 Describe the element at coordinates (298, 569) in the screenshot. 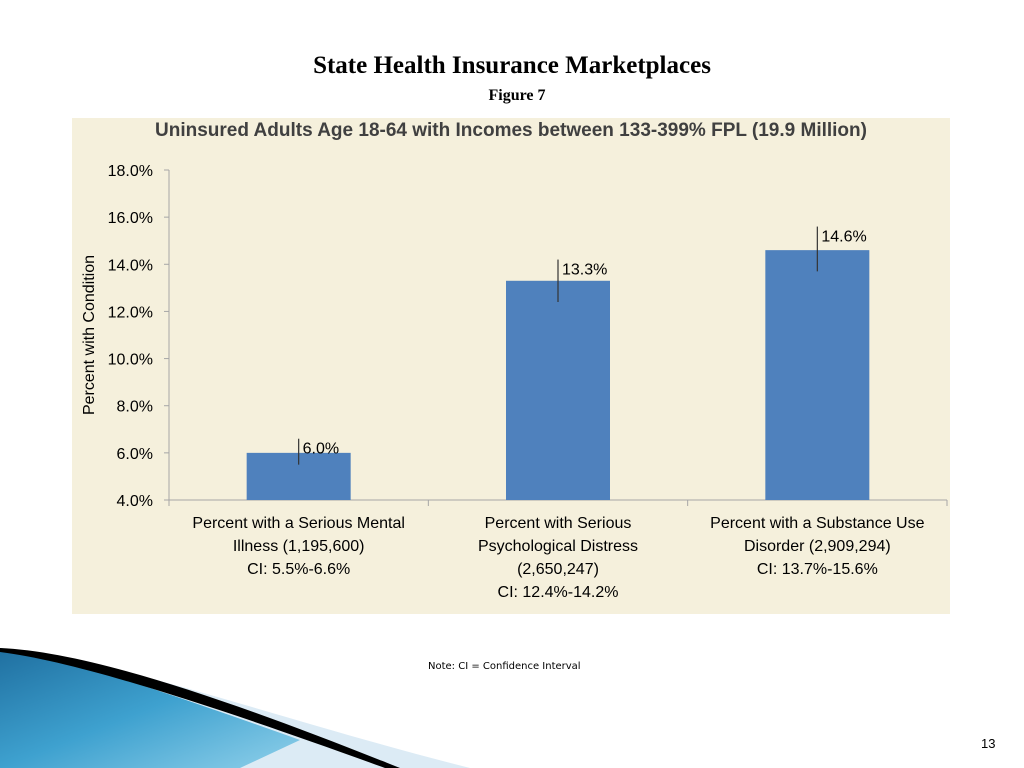

I see `x-tick-label: CI: 5.5%-6.6%` at that location.